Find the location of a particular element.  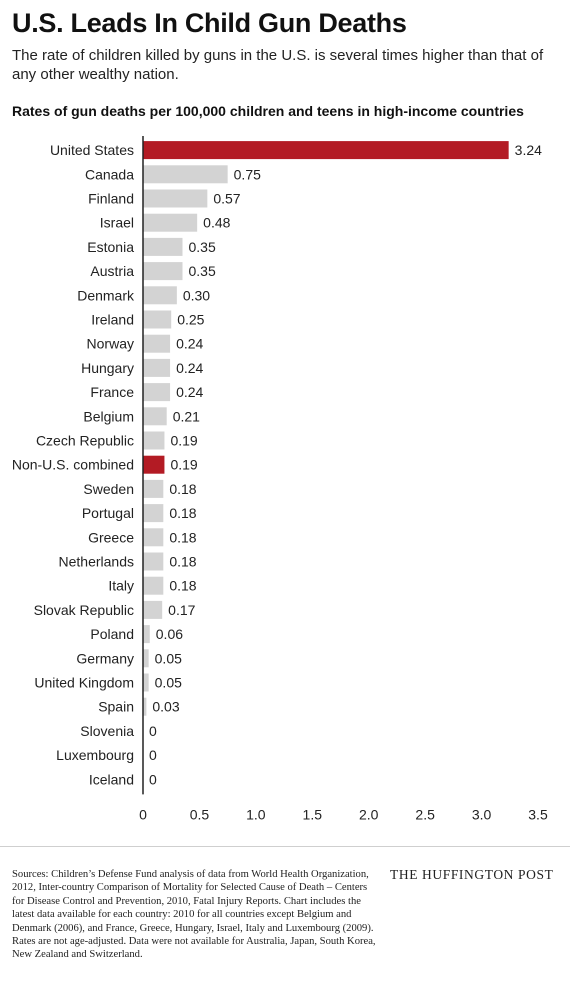

bar-austria is located at coordinates (163, 271).